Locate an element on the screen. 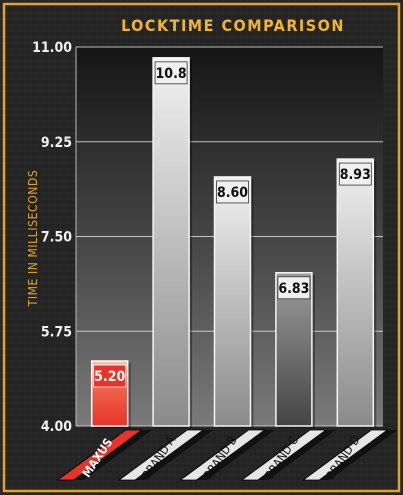 The height and width of the screenshot is (495, 403). y-axis-label: TIME IN MILLISECONDS is located at coordinates (33, 239).